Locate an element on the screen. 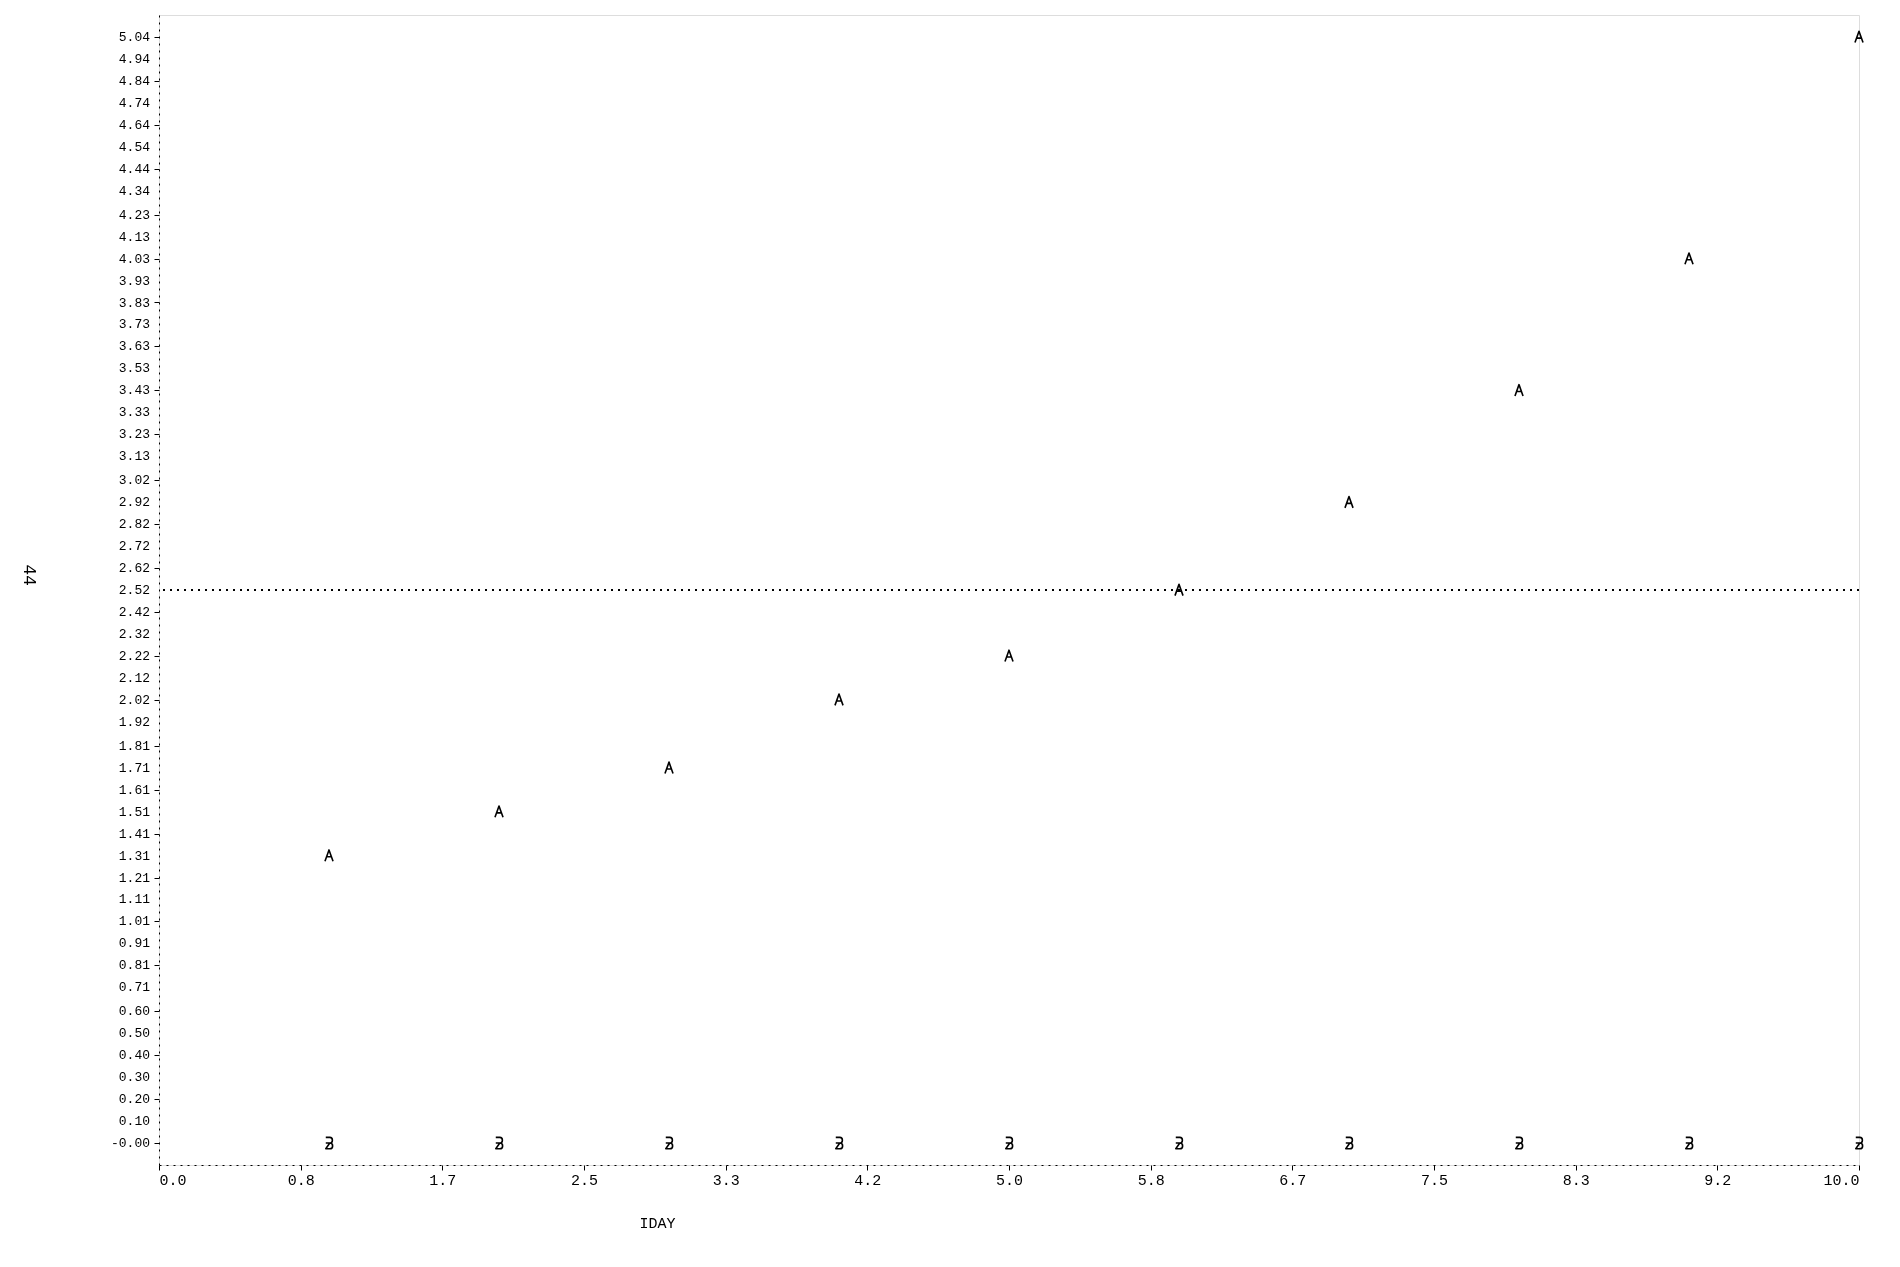 This screenshot has width=1900, height=1267. y-tick-label: 1.71 is located at coordinates (134, 768).